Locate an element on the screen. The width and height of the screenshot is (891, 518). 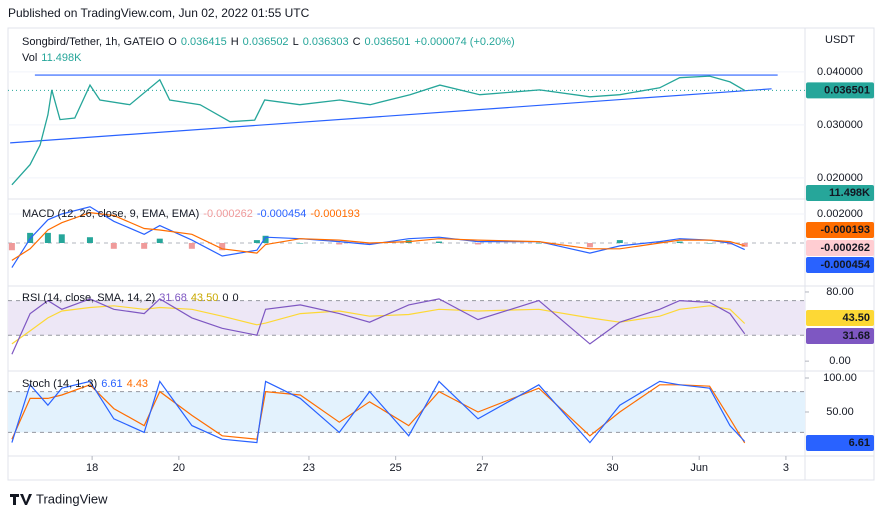
legend-value: 4.43 is located at coordinates (137, 384).